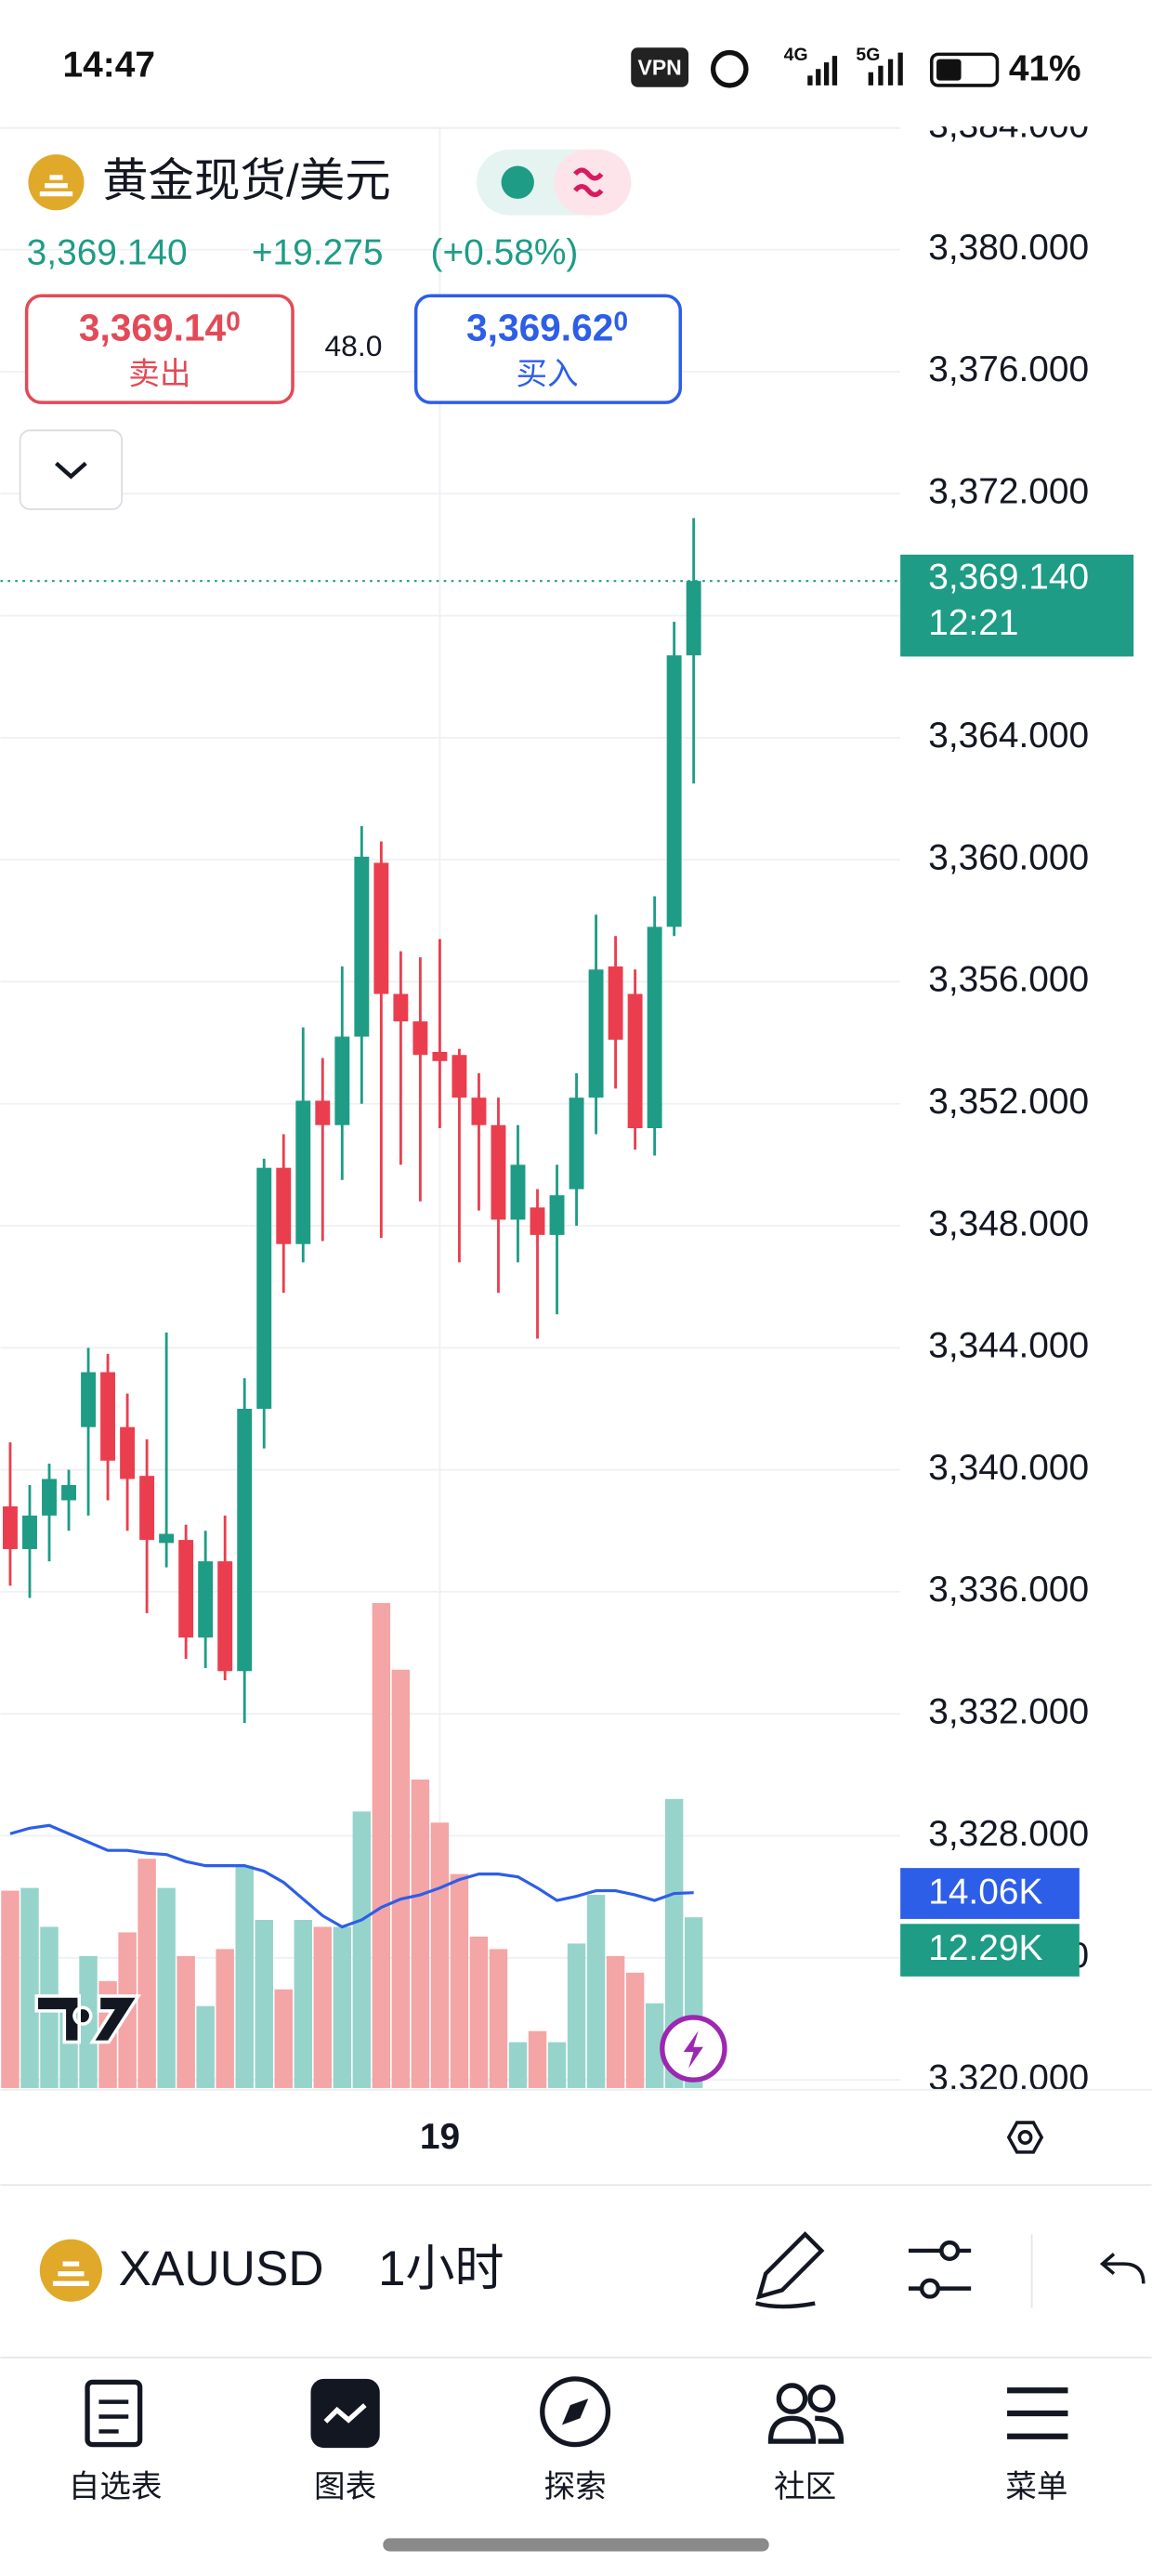  What do you see at coordinates (233, 321) in the screenshot?
I see `sell-price-digit: 0` at bounding box center [233, 321].